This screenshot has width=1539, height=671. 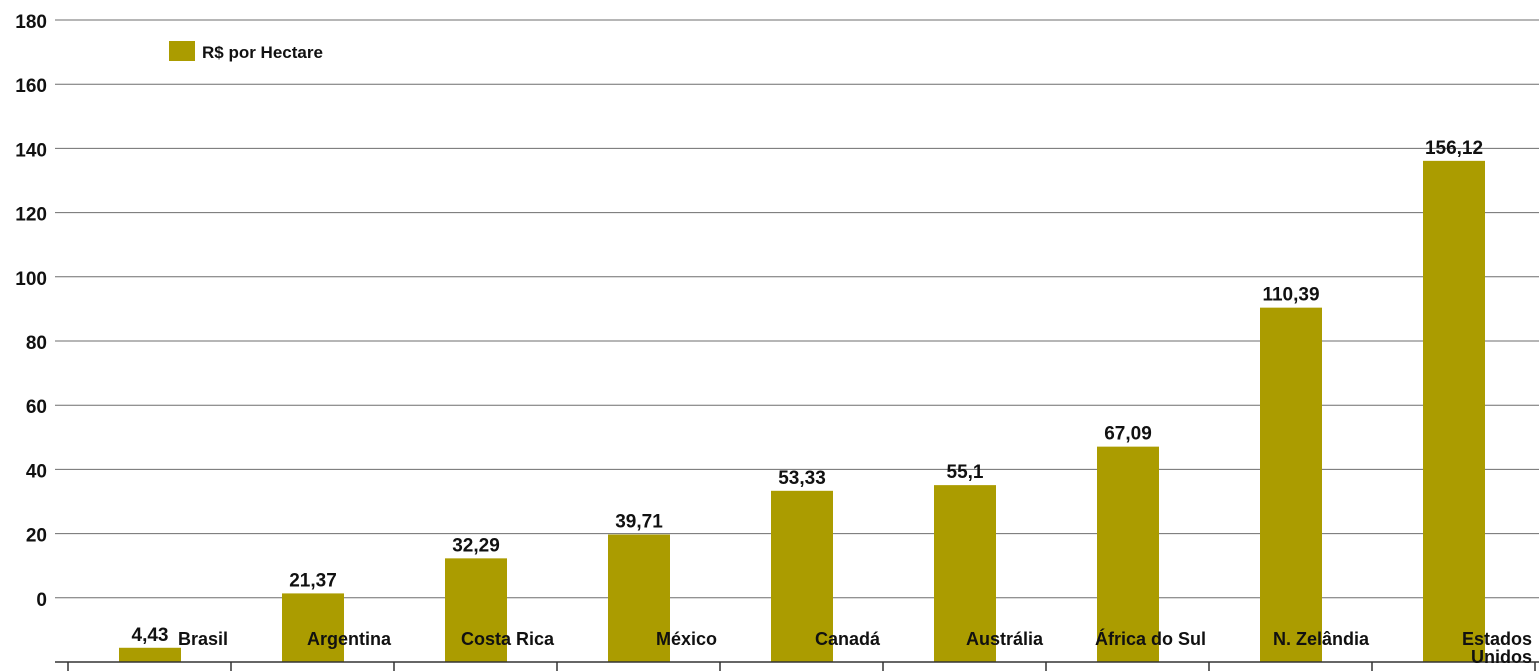 What do you see at coordinates (848, 639) in the screenshot?
I see `category-label: Canadá` at bounding box center [848, 639].